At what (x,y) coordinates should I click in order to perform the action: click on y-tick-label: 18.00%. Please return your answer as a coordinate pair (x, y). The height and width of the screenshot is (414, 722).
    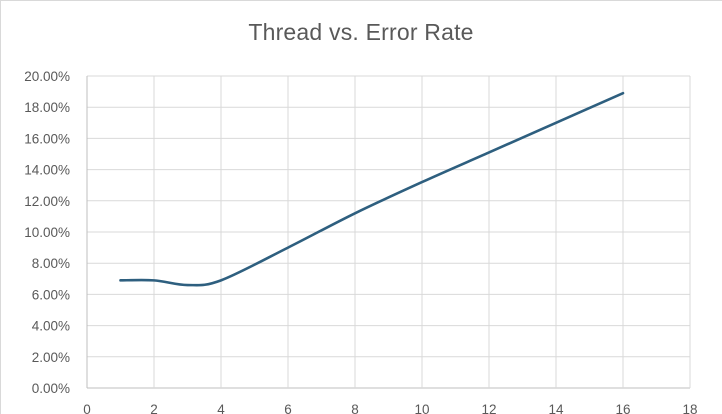
    Looking at the image, I should click on (47, 107).